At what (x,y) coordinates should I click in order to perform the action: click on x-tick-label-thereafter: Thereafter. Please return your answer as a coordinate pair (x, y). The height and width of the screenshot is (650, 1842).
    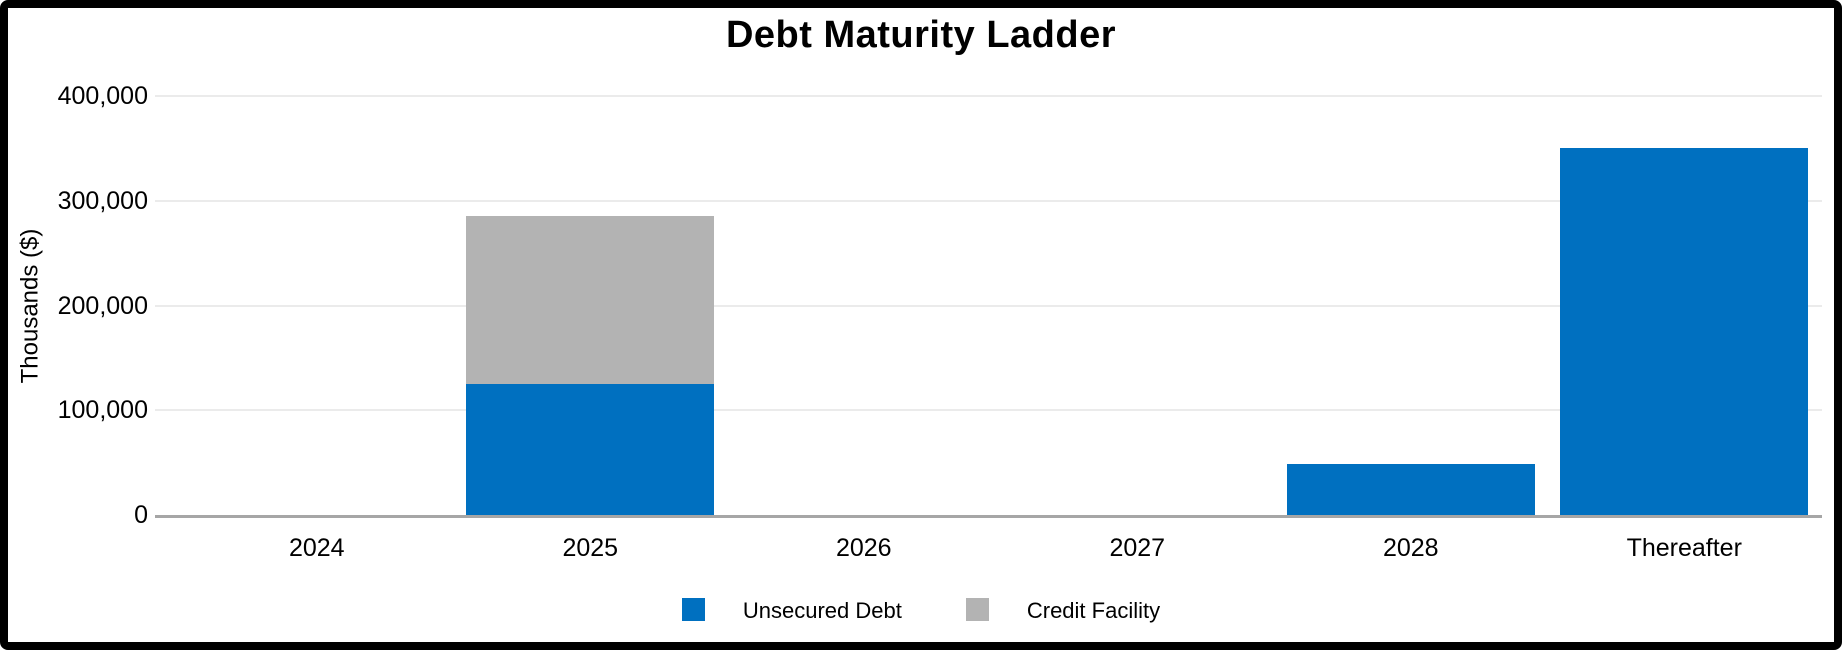
    Looking at the image, I should click on (1684, 548).